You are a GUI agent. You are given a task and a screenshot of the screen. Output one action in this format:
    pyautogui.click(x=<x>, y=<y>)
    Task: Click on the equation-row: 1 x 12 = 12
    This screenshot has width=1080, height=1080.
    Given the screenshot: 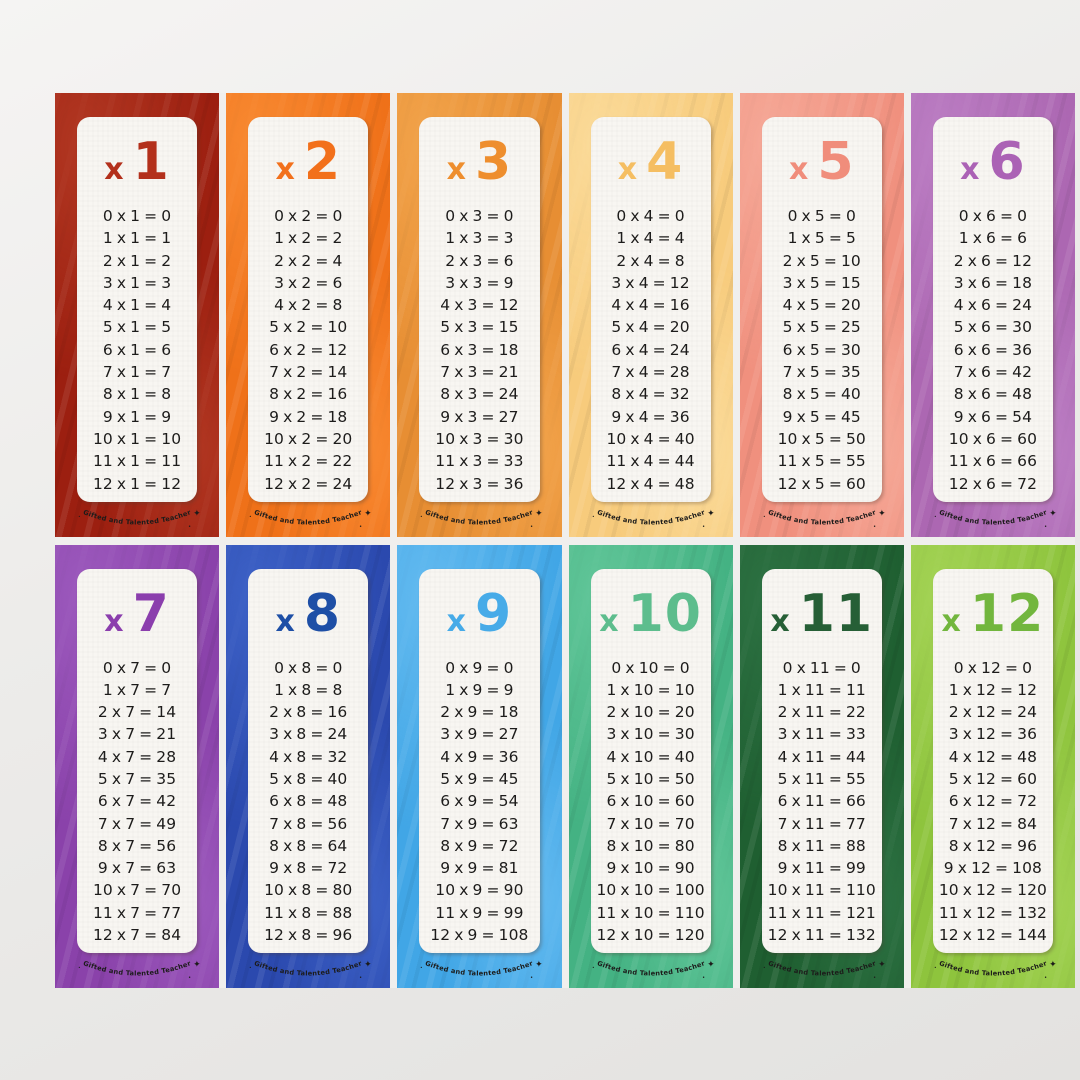 What is the action you would take?
    pyautogui.click(x=993, y=689)
    